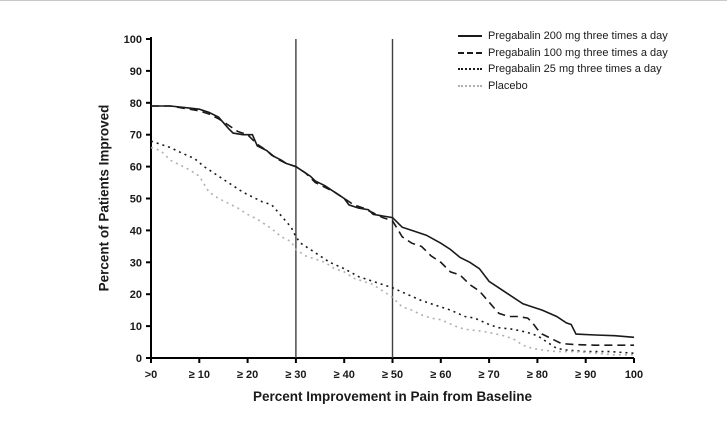  I want to click on x-tick-label: ≥ 20, so click(247, 375).